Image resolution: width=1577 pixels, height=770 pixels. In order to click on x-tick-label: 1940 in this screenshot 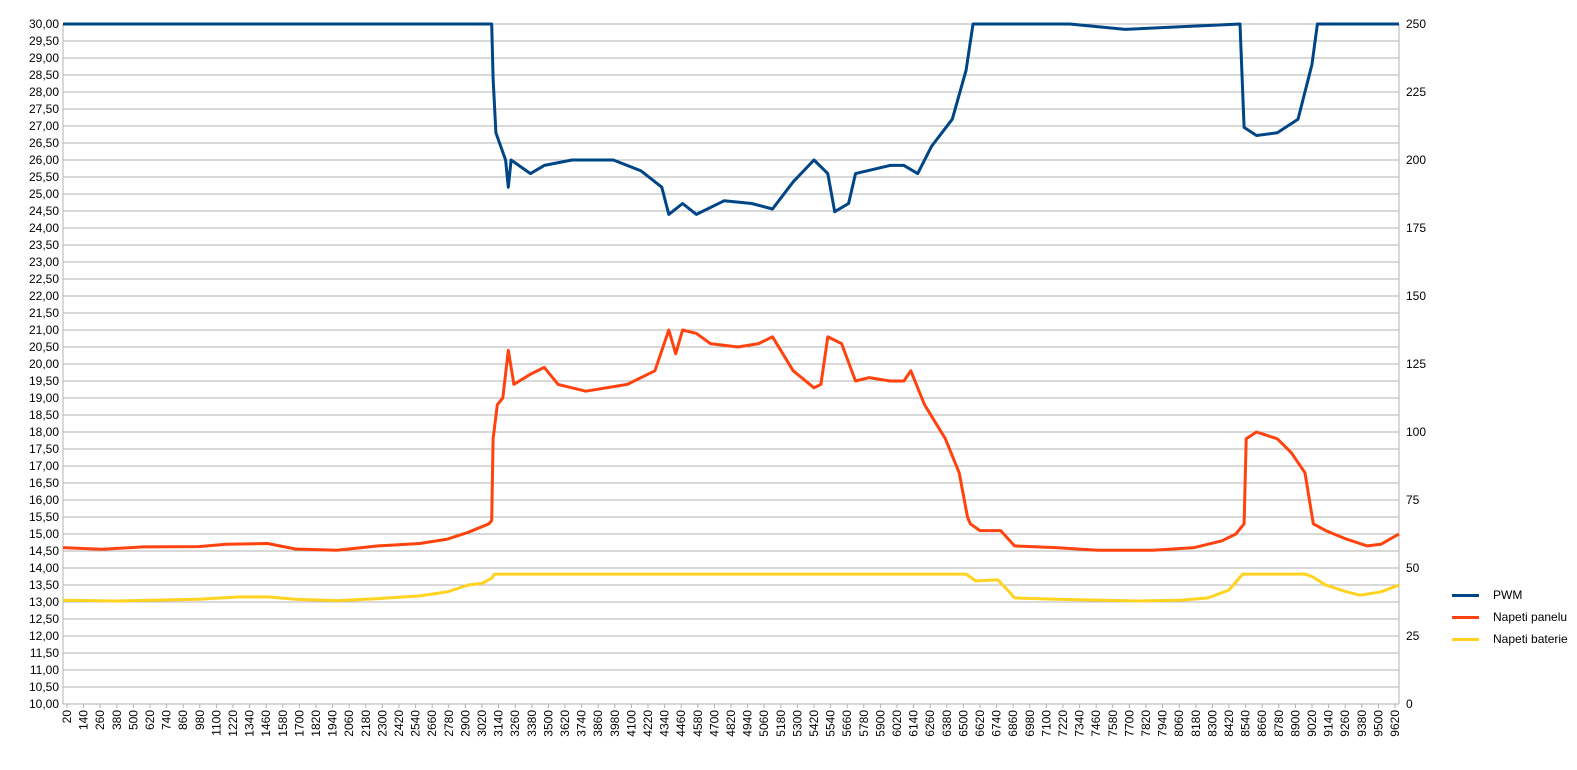, I will do `click(333, 723)`.